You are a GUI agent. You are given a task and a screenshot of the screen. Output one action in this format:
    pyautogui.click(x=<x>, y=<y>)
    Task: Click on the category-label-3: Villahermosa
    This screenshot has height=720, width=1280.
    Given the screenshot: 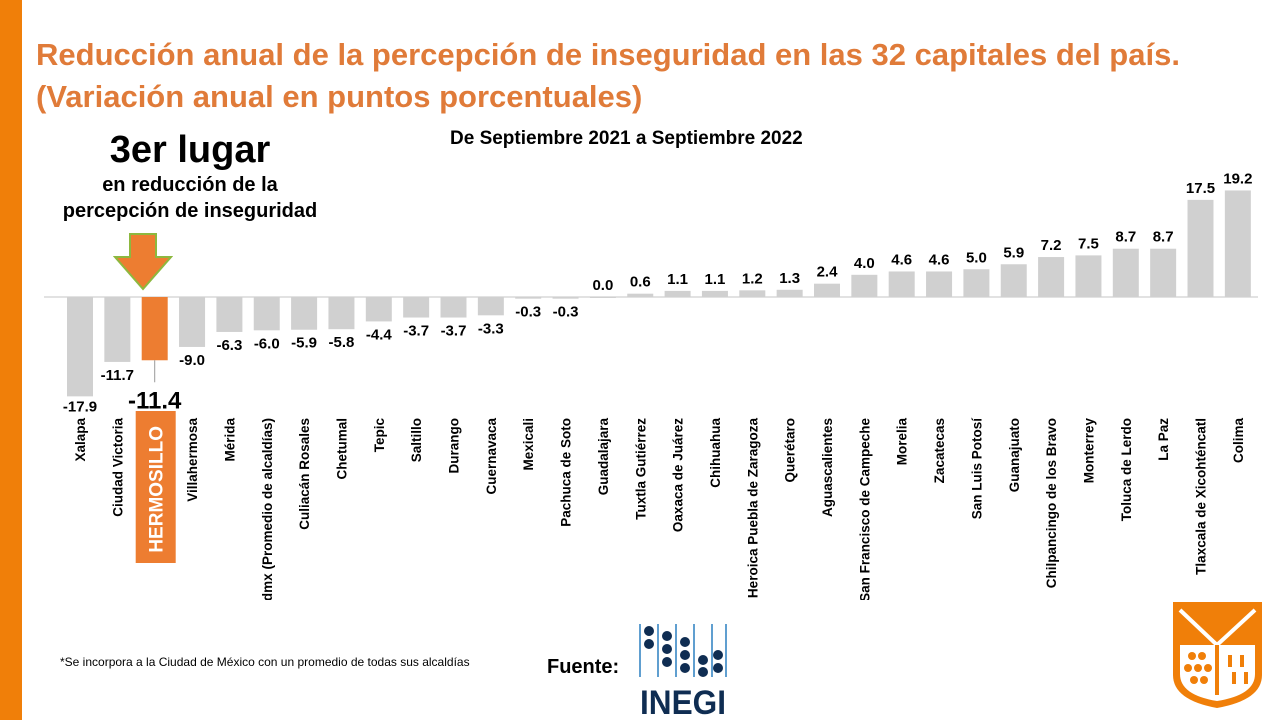 What is the action you would take?
    pyautogui.click(x=192, y=460)
    